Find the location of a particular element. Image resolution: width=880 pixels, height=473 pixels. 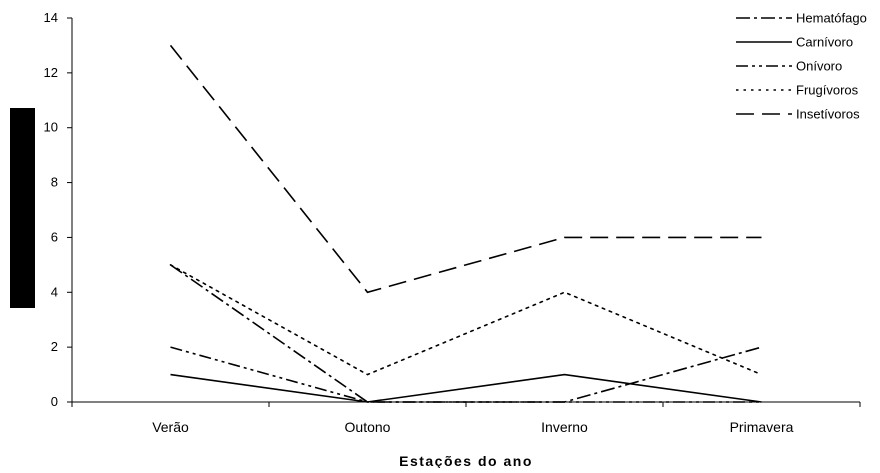

x-tick-label: Outono is located at coordinates (368, 427).